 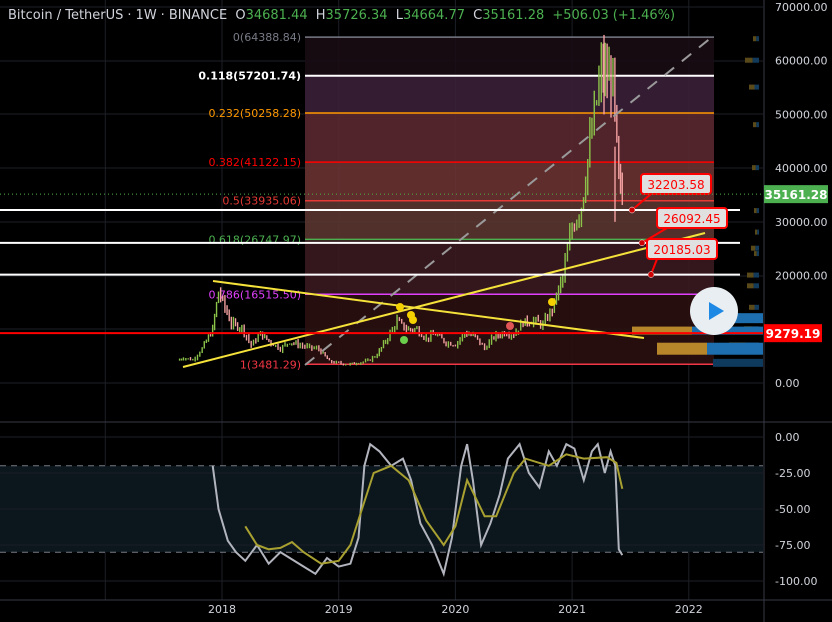 I want to click on symbol-name: Bitcoin / TetherUS, so click(x=66, y=15).